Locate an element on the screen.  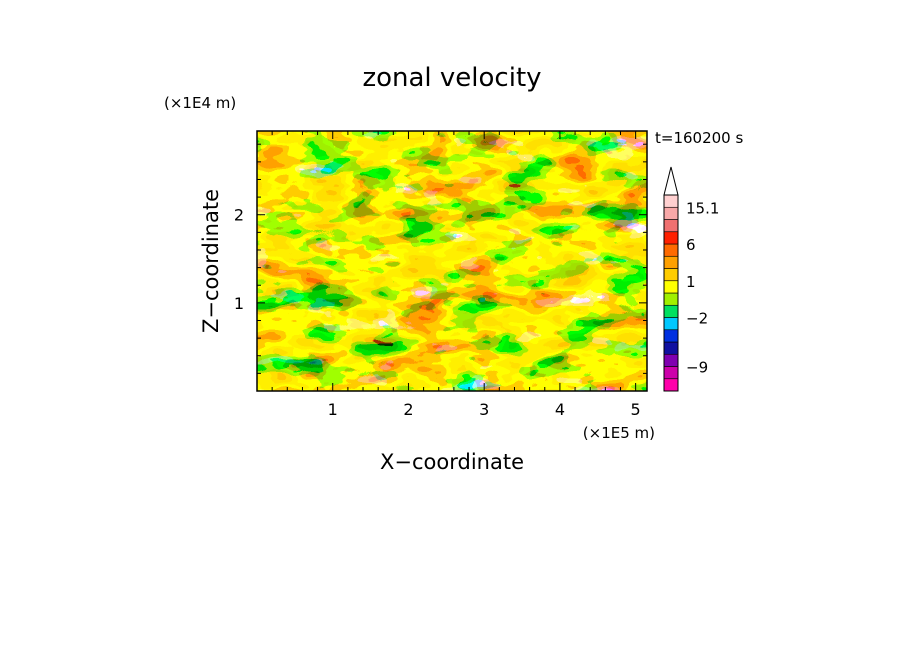
x-axis-label: X−coordinate is located at coordinates (452, 462).